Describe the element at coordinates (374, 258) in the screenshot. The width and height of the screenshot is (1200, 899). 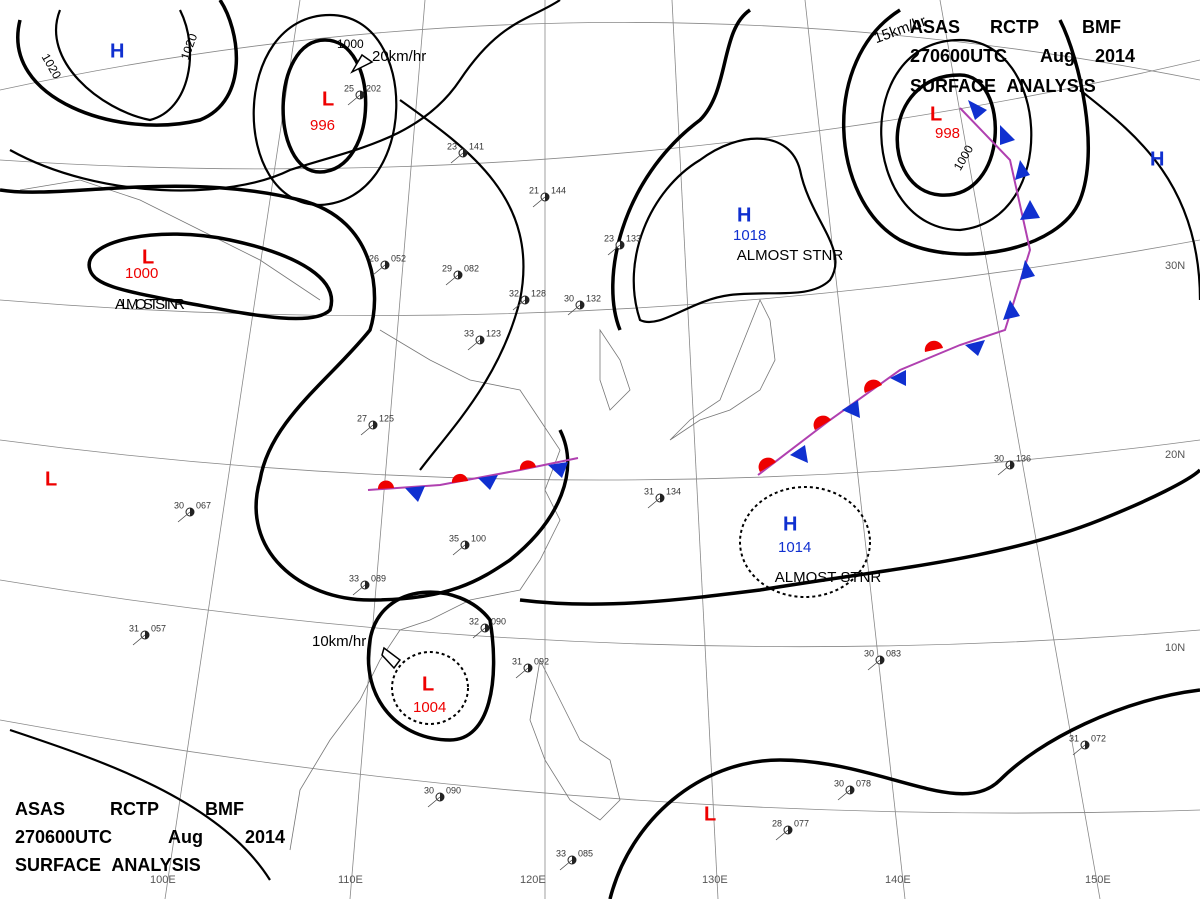
I see `station-temp: 26` at that location.